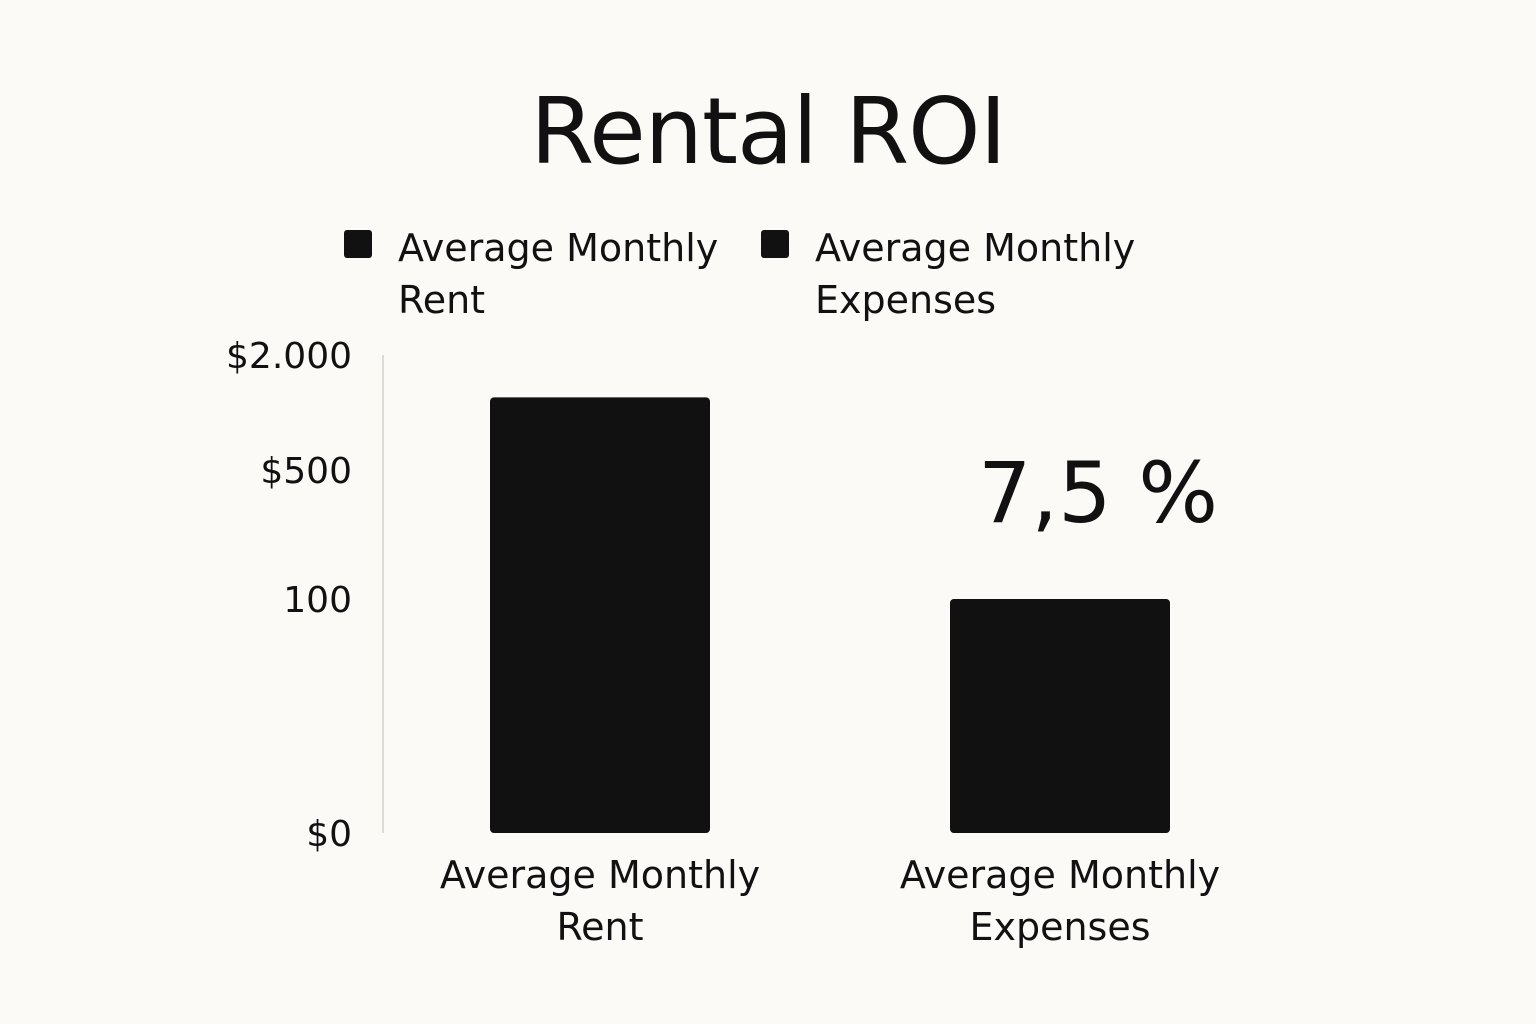  I want to click on annotation-backdrop, so click(1100, 490).